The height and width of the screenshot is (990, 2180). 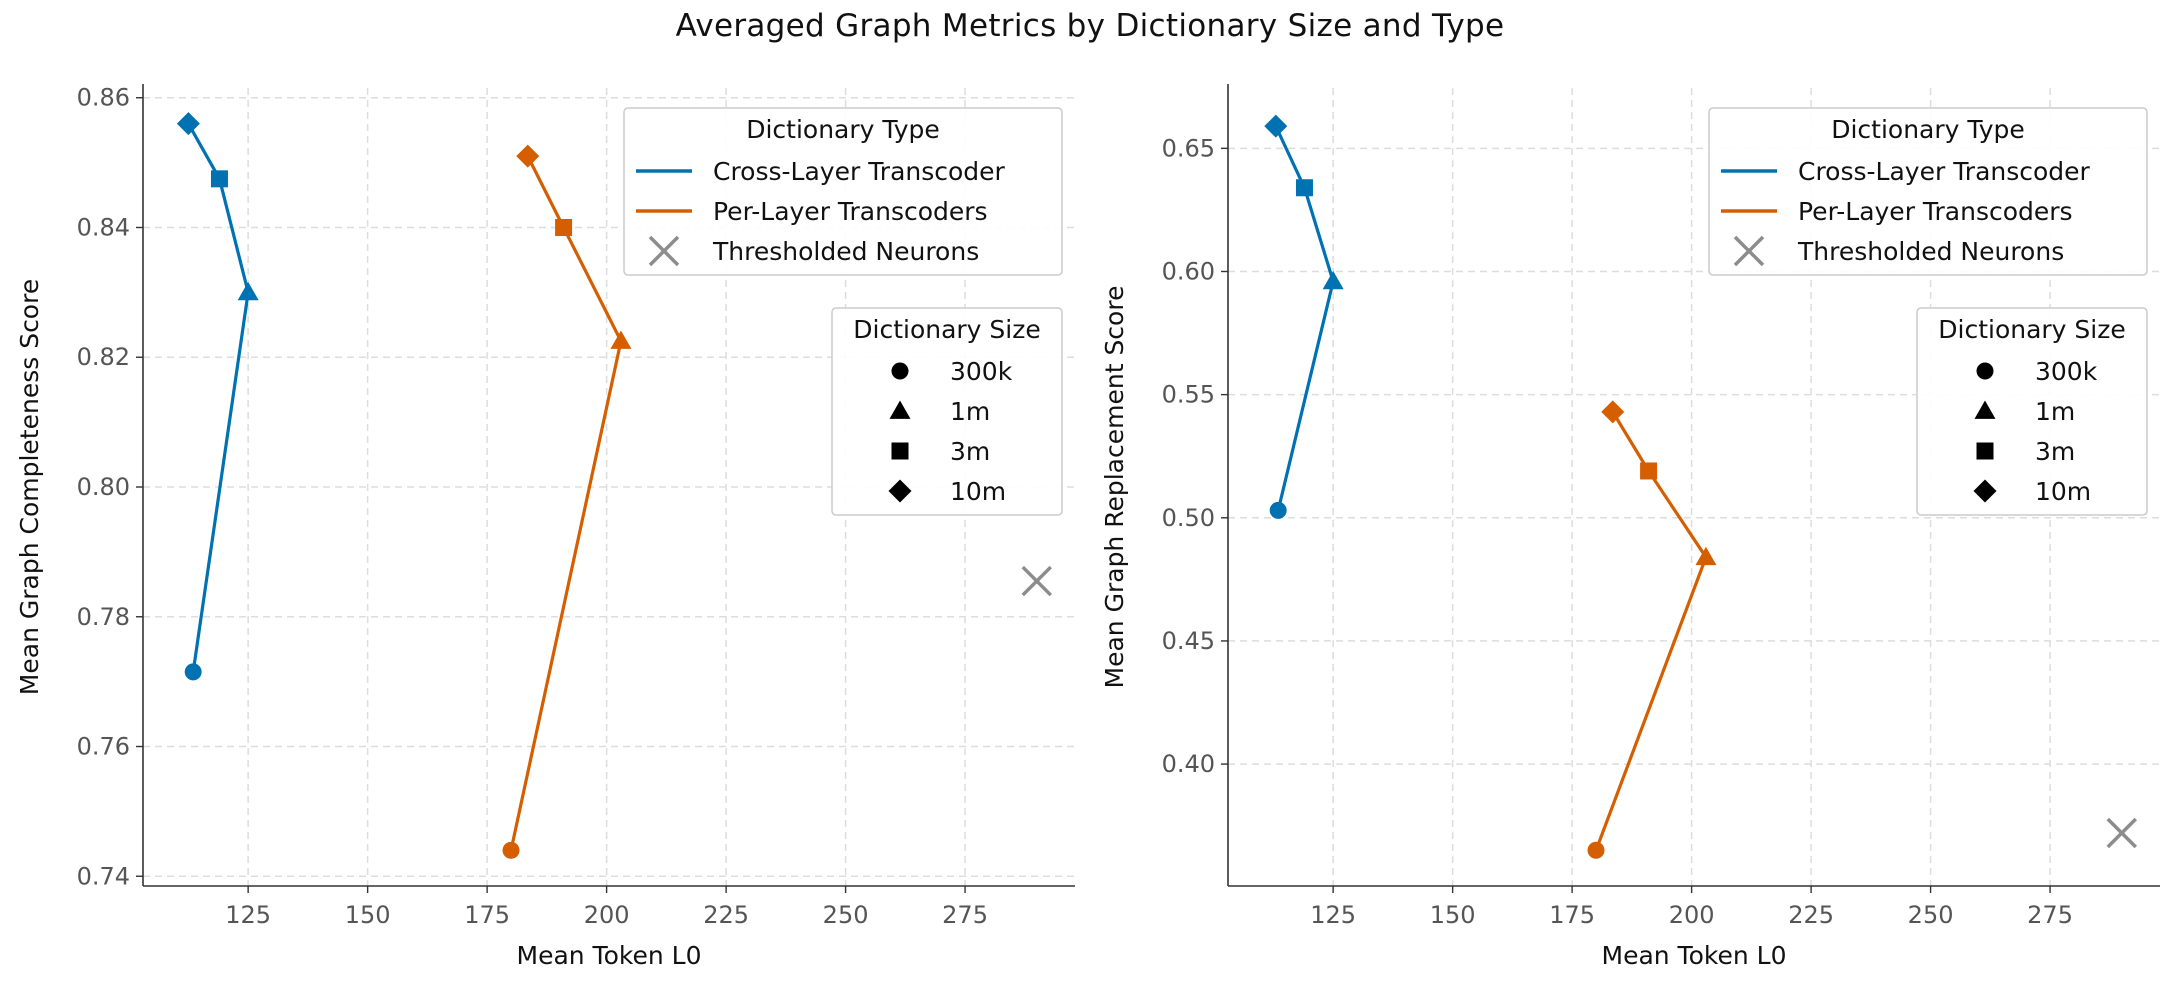 What do you see at coordinates (1188, 271) in the screenshot?
I see `y-tick-label: 0.60` at bounding box center [1188, 271].